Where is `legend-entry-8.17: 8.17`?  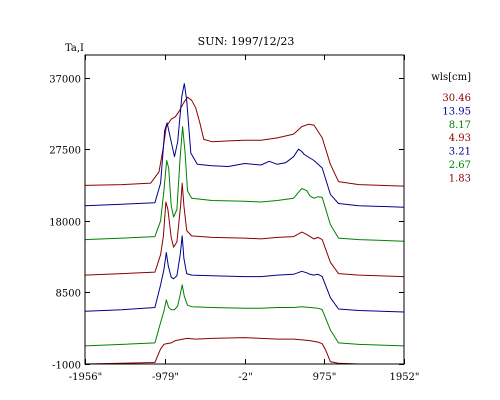
legend-entry-8.17: 8.17 is located at coordinates (460, 125).